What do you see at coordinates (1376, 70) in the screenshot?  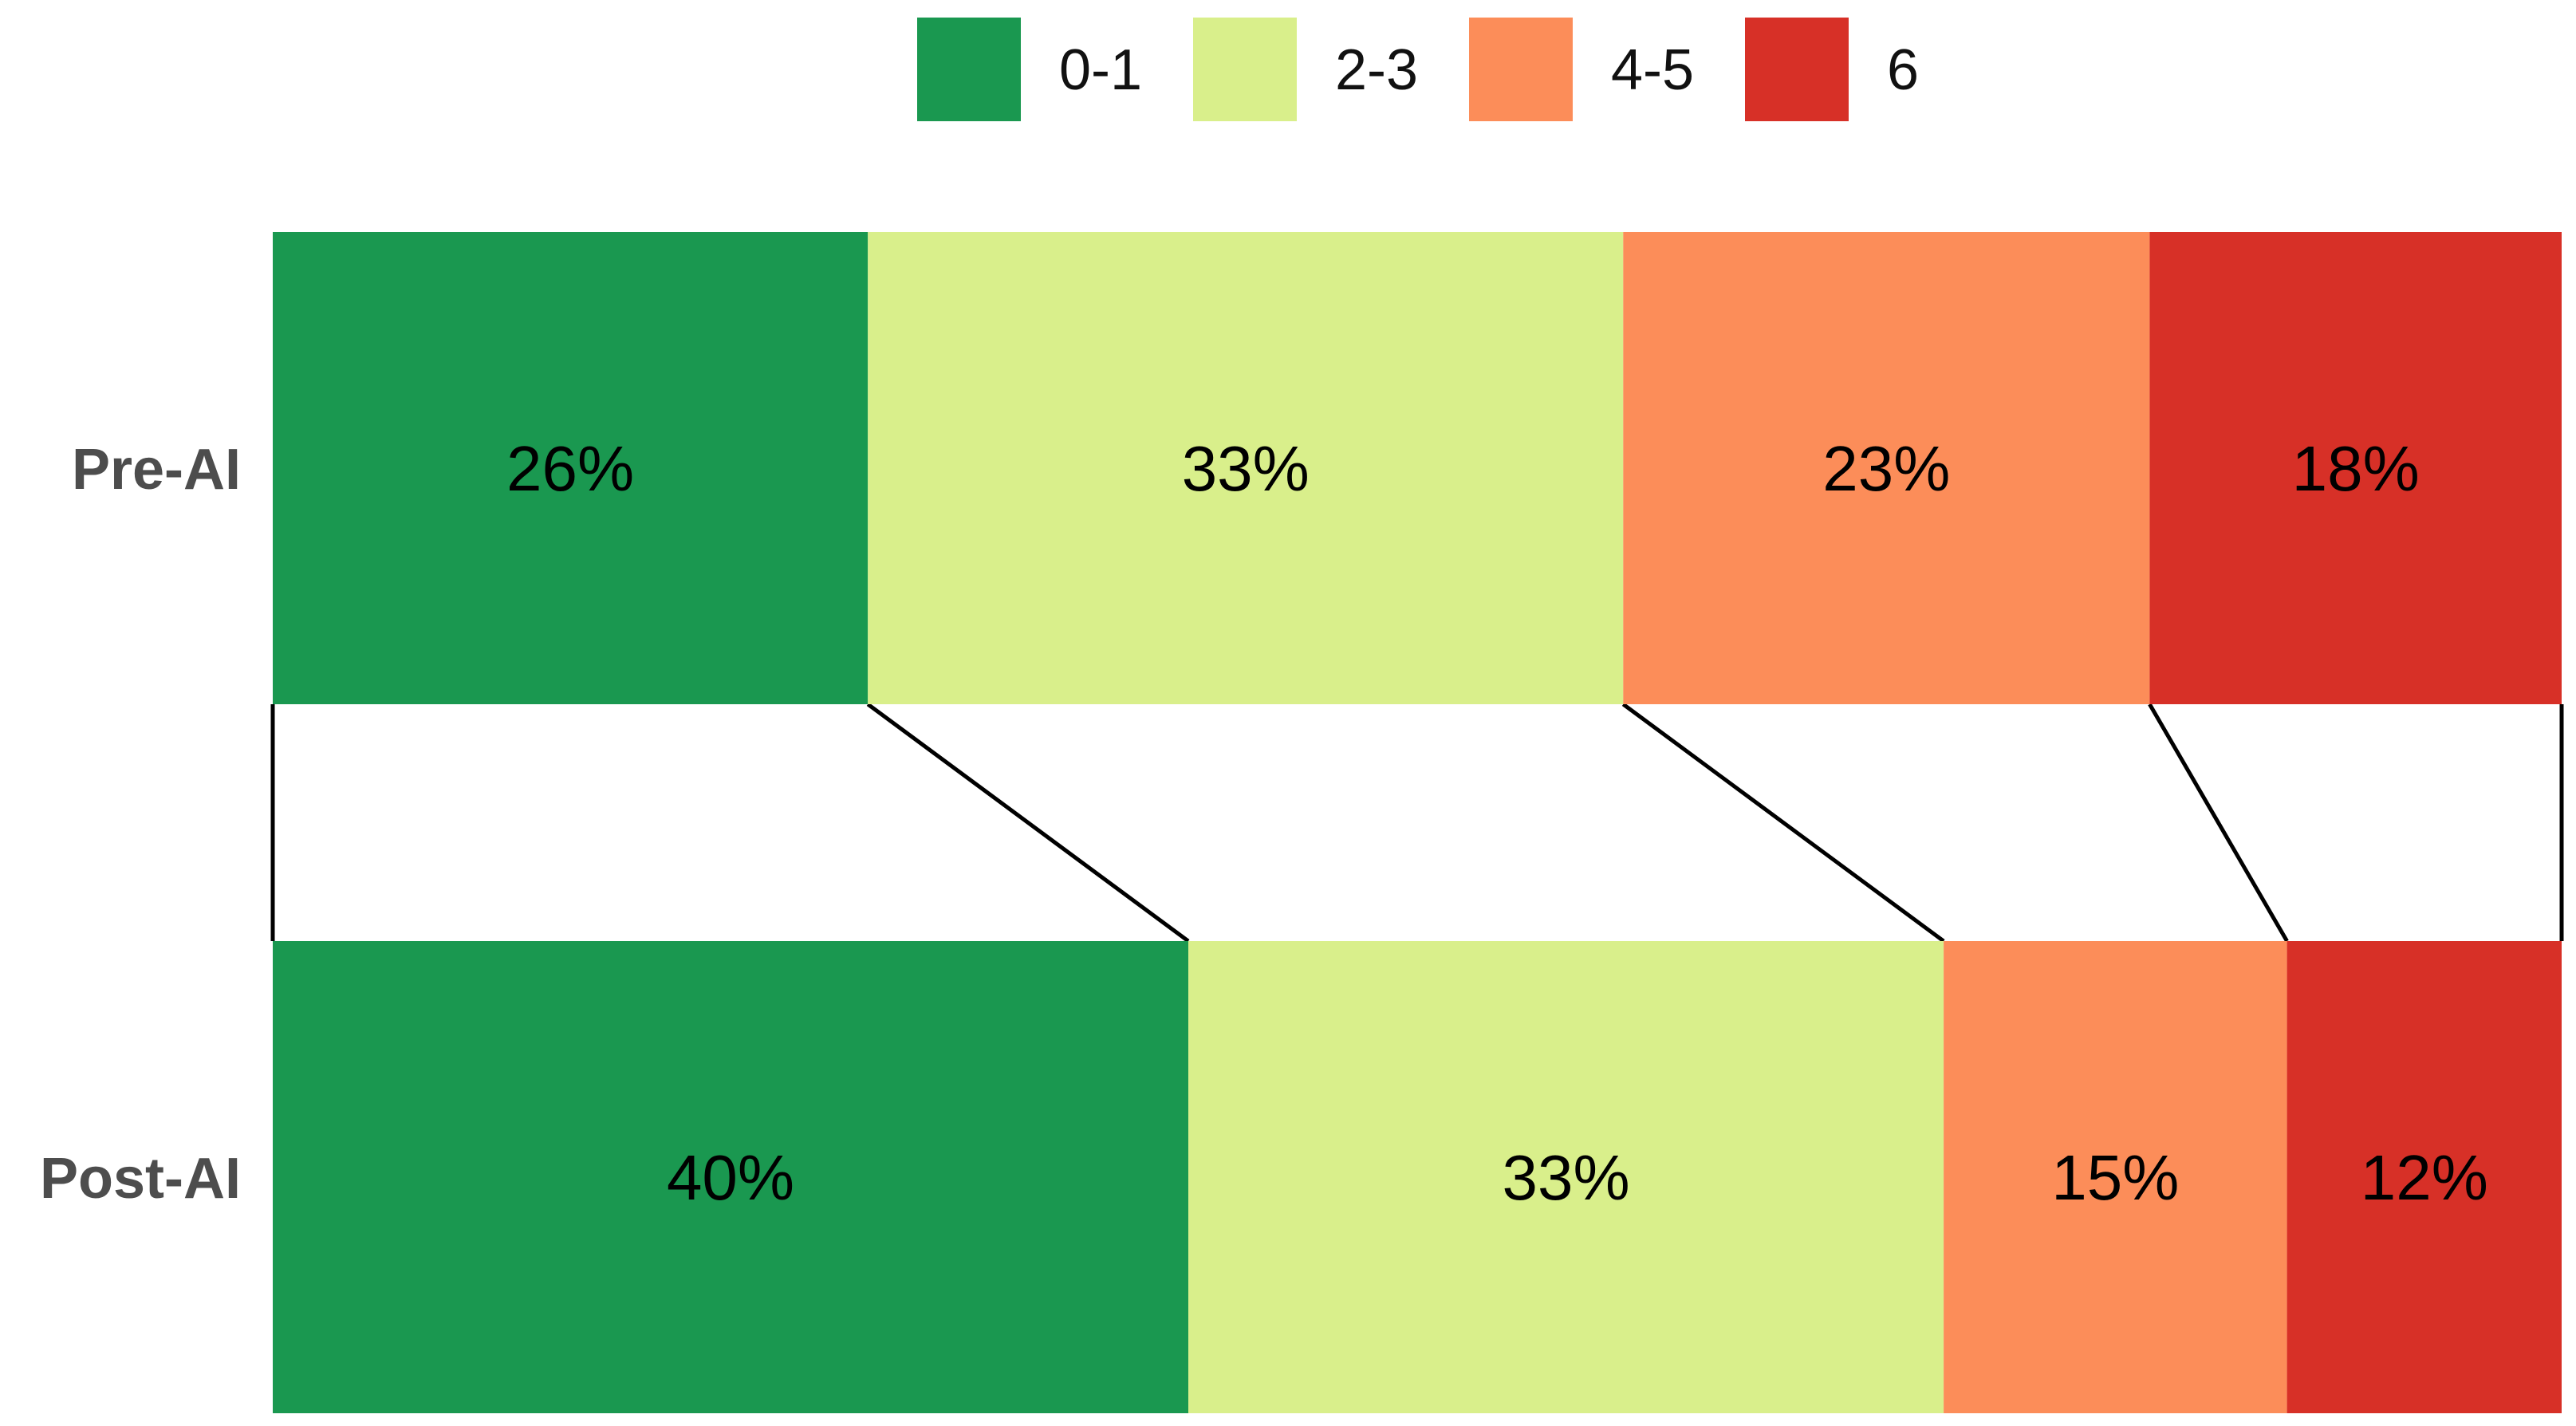 I see `legend-label-2-3: 2-3` at bounding box center [1376, 70].